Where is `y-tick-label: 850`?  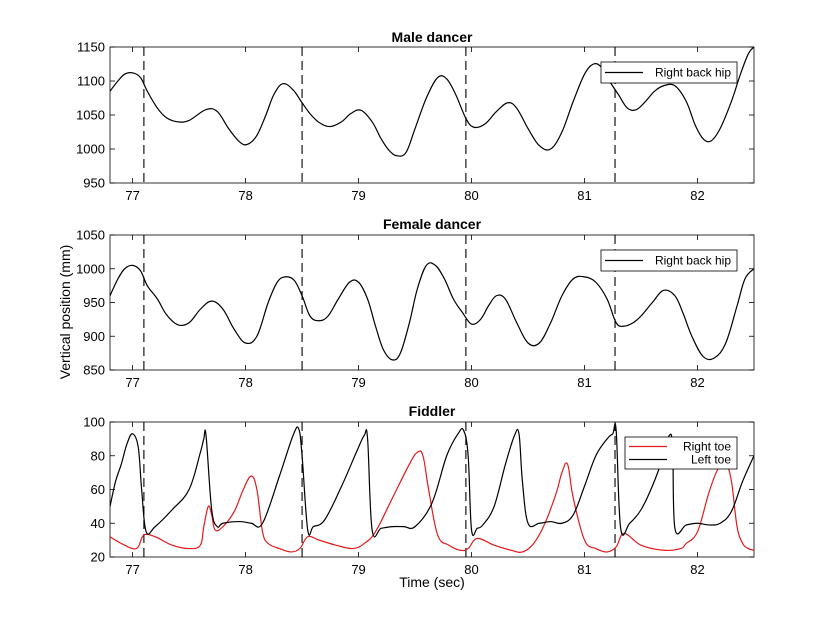
y-tick-label: 850 is located at coordinates (94, 370).